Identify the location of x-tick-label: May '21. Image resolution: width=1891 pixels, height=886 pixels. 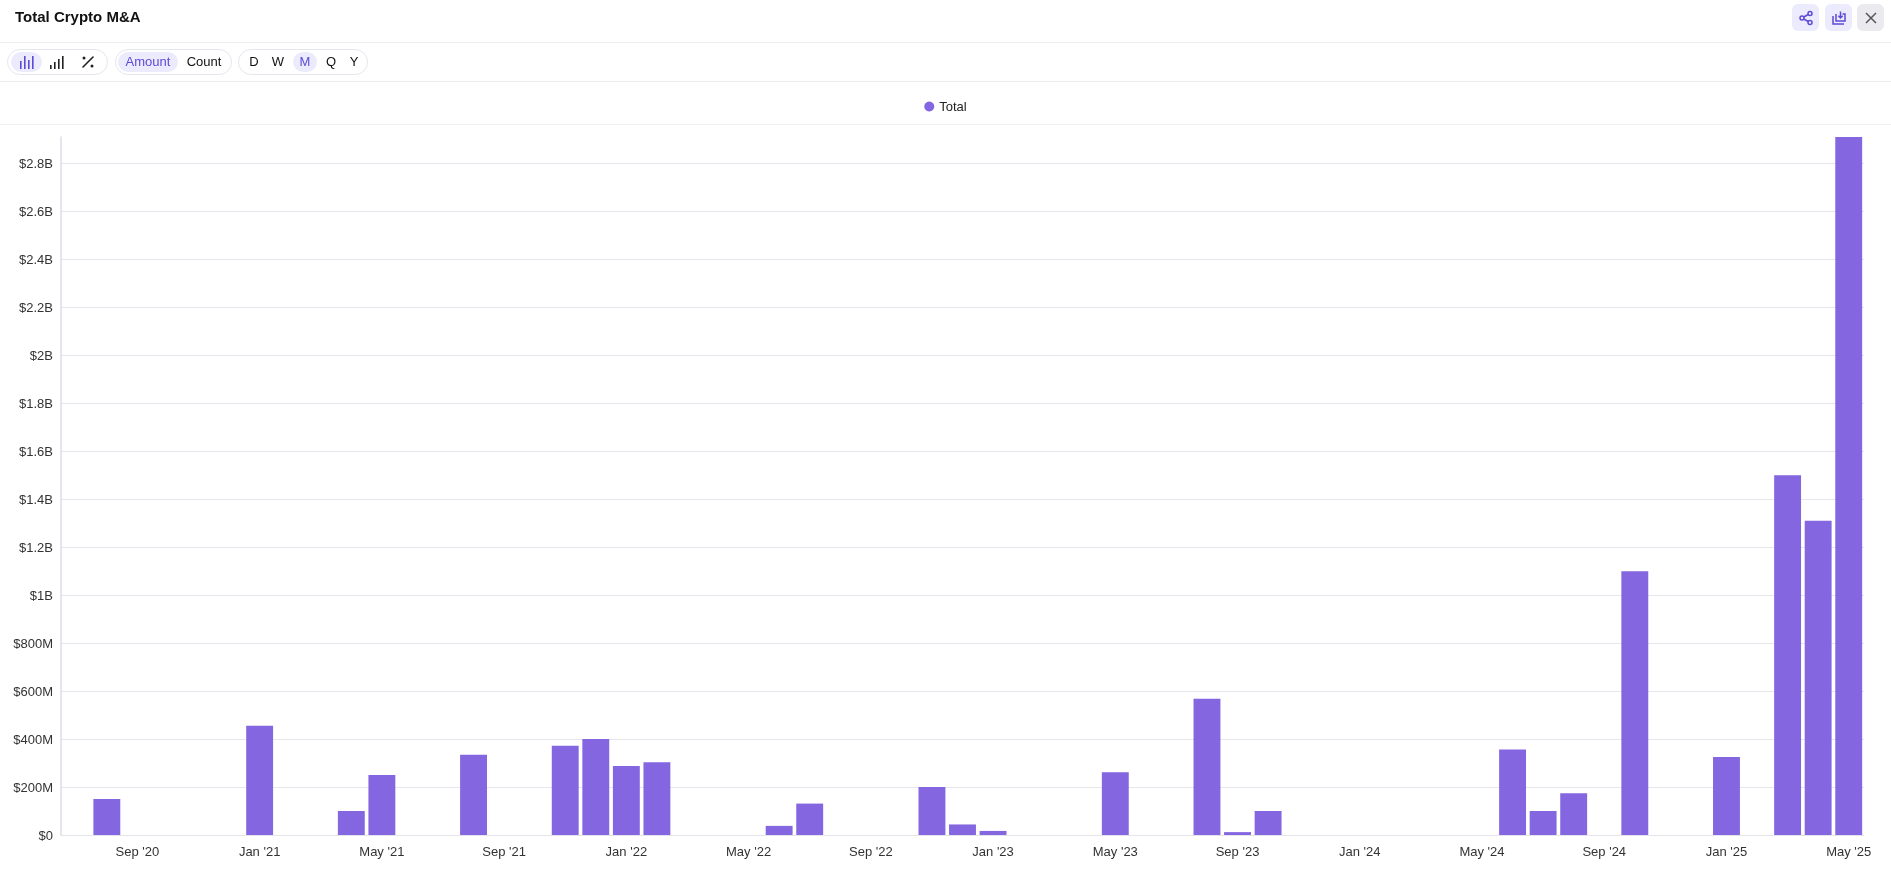
(382, 851).